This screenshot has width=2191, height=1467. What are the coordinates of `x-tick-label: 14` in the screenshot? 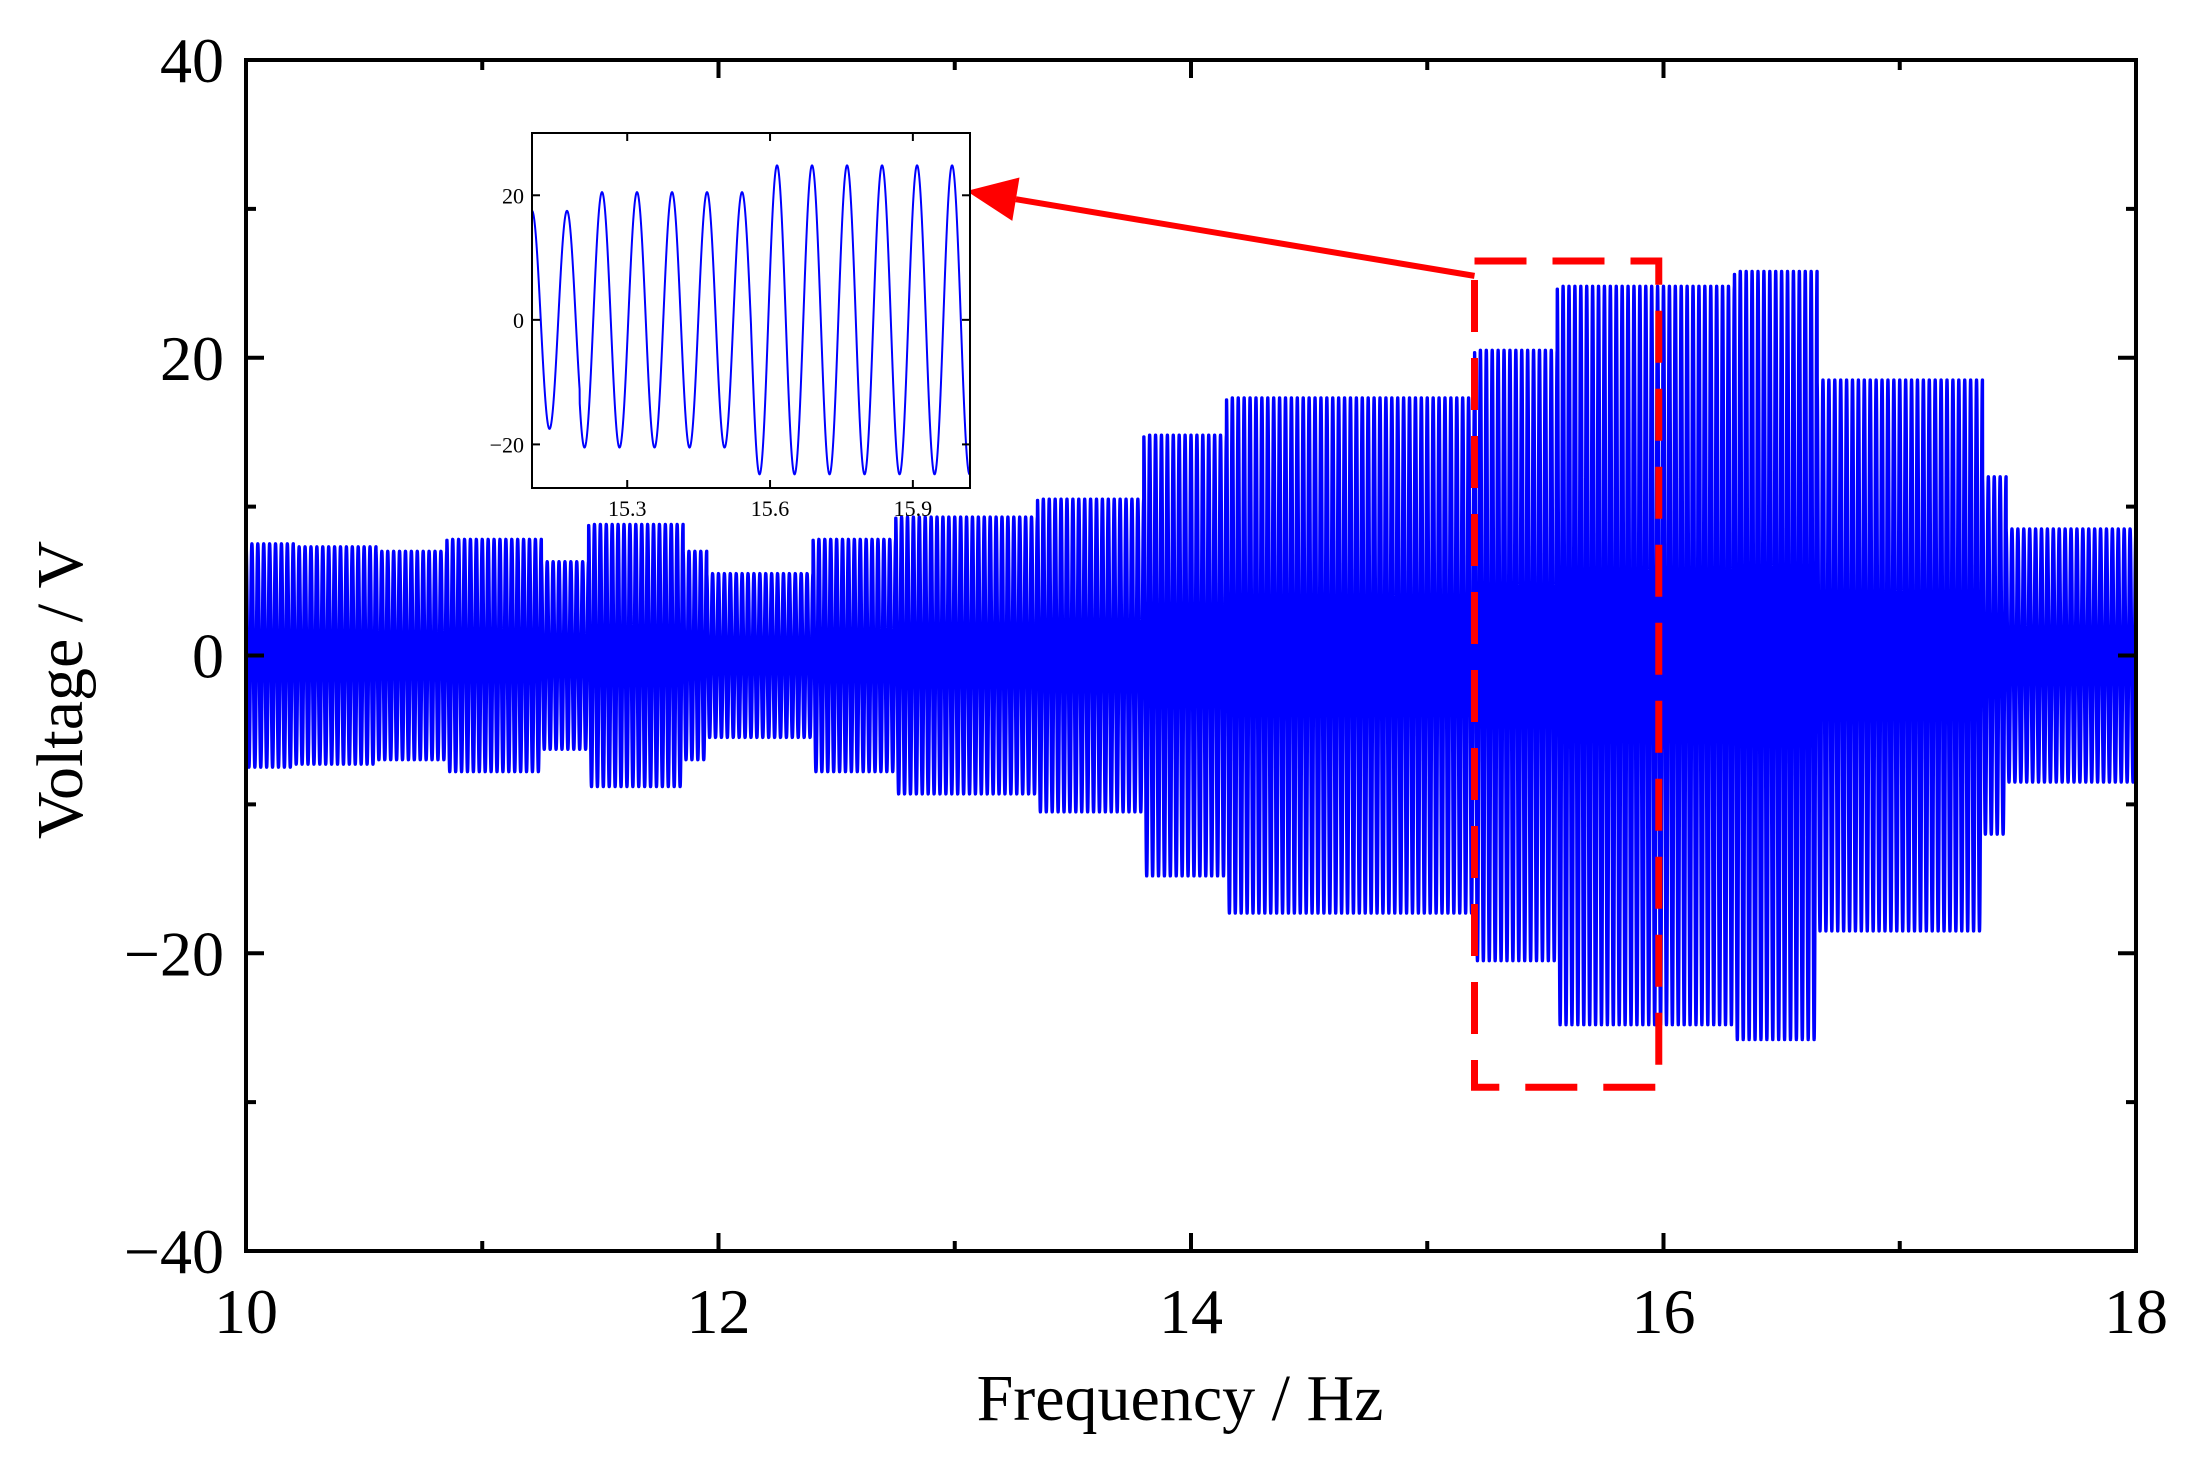 It's located at (1191, 1311).